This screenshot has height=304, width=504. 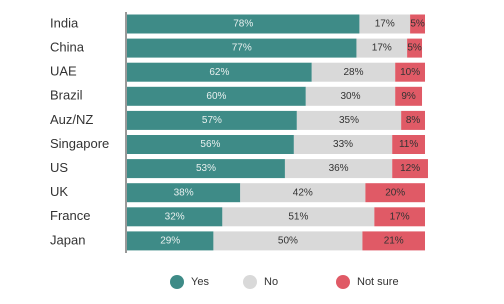 I want to click on value-label: 33%, so click(x=343, y=144).